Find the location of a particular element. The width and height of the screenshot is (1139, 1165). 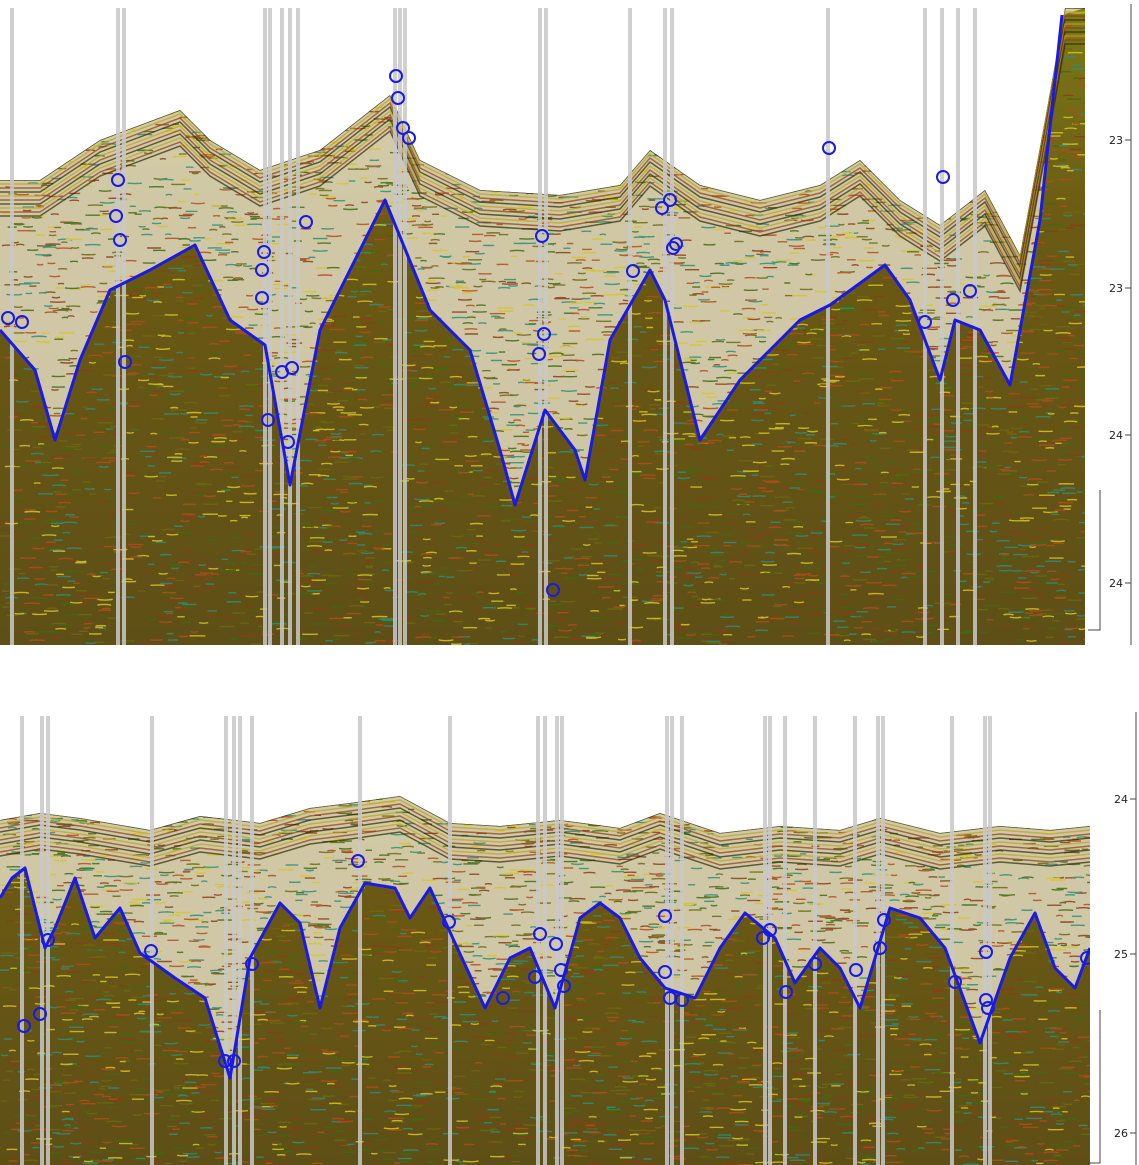

scale-bar is located at coordinates (1094, 1087).